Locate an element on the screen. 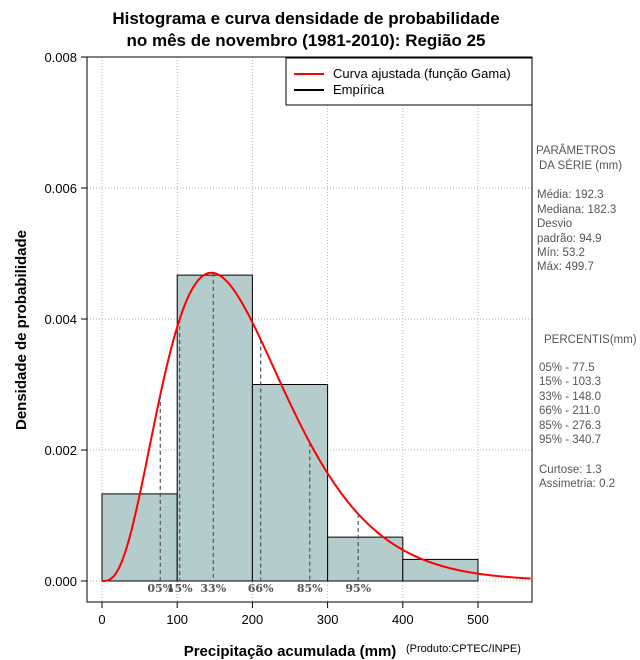 The height and width of the screenshot is (660, 640). percentile-lines is located at coordinates (259, 426).